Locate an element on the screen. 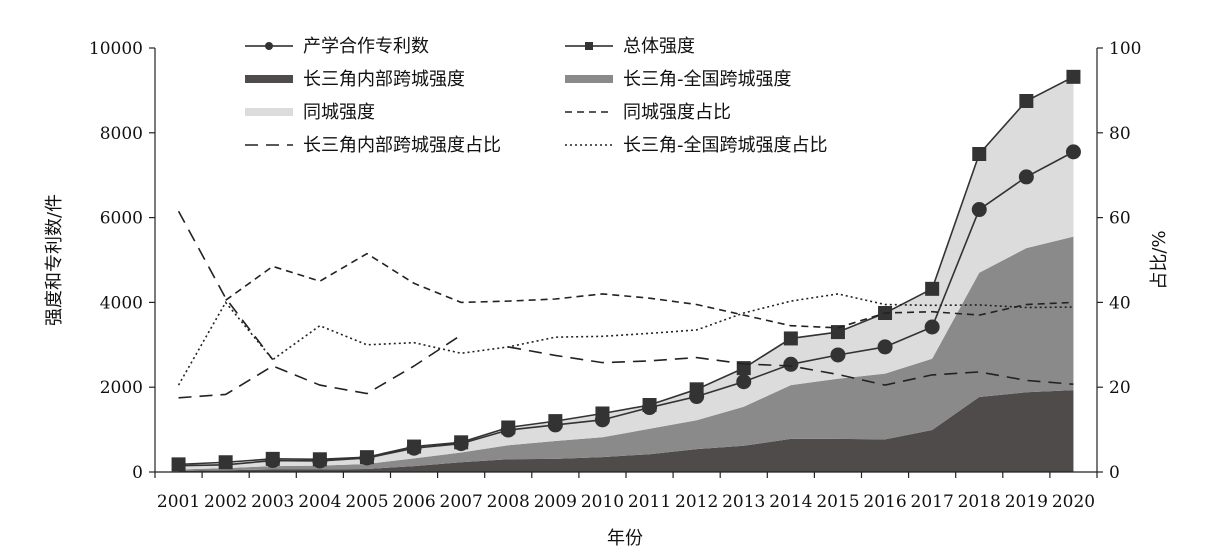  x-tick-label: 2015 is located at coordinates (837, 502).